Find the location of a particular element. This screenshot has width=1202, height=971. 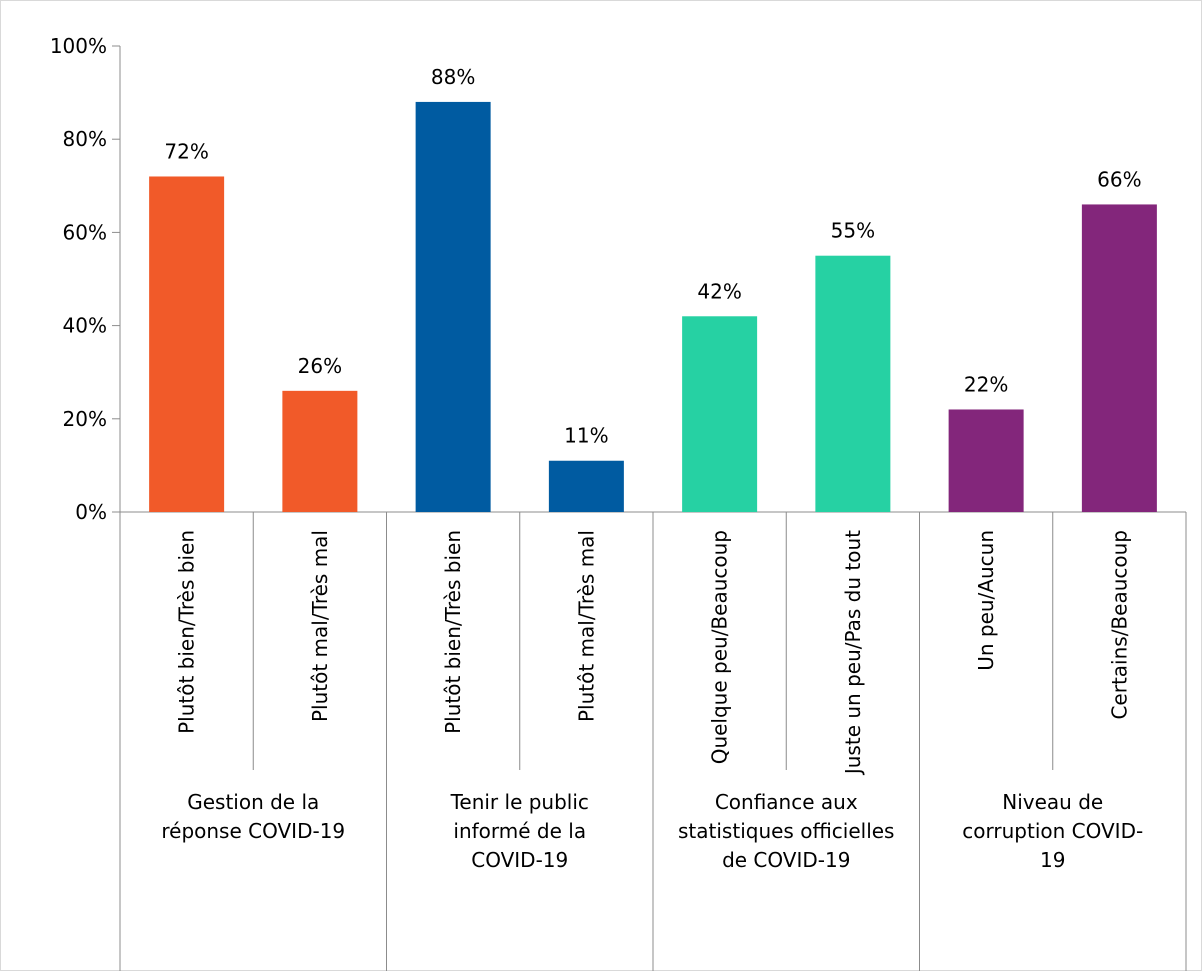

bar-value-label: 66% is located at coordinates (1119, 179).